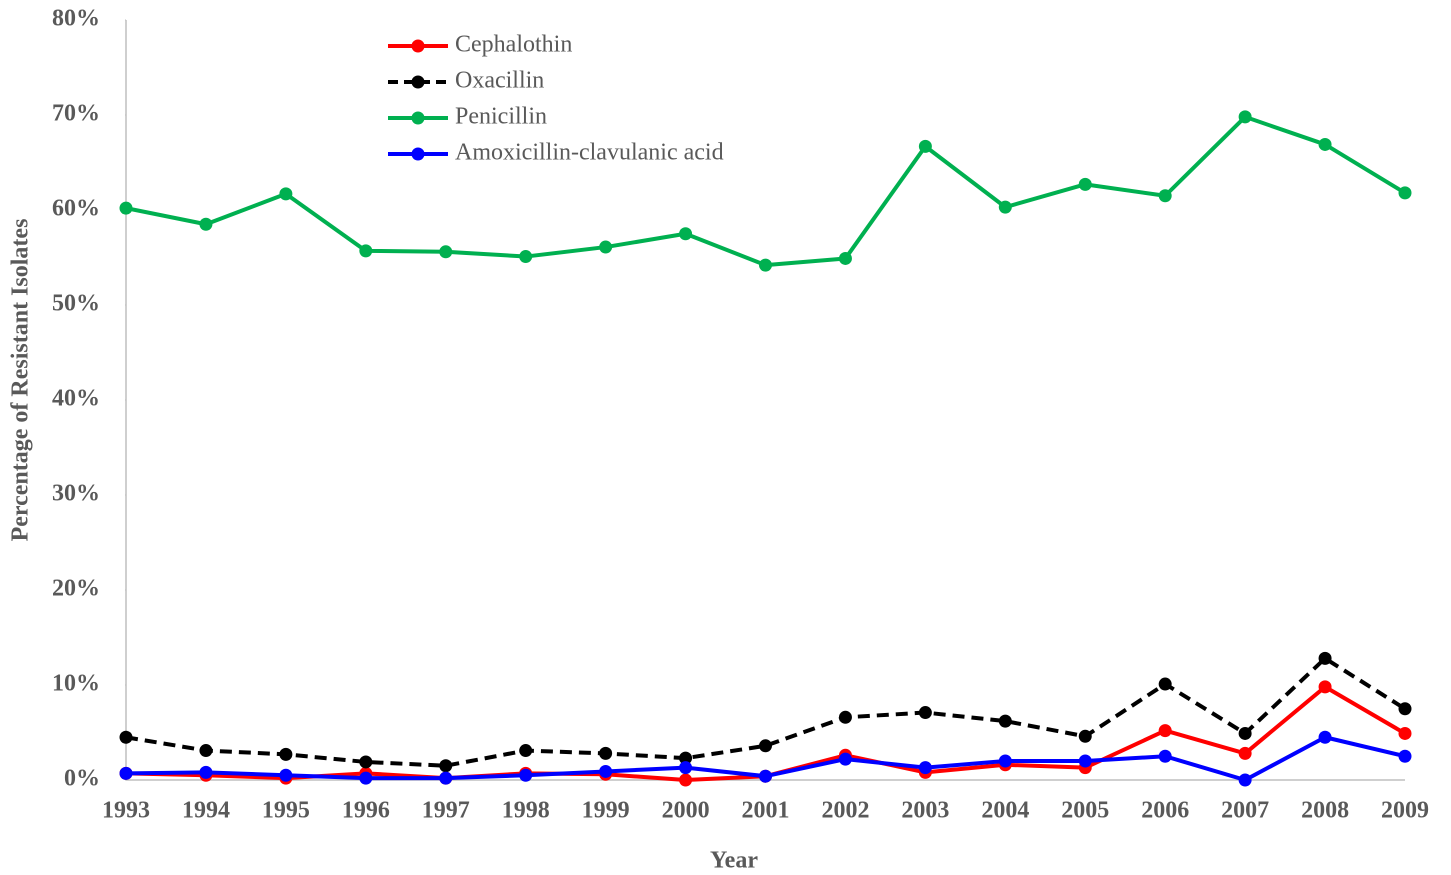 This screenshot has height=875, width=1451. What do you see at coordinates (76, 19) in the screenshot?
I see `y-tick-label: 80%` at bounding box center [76, 19].